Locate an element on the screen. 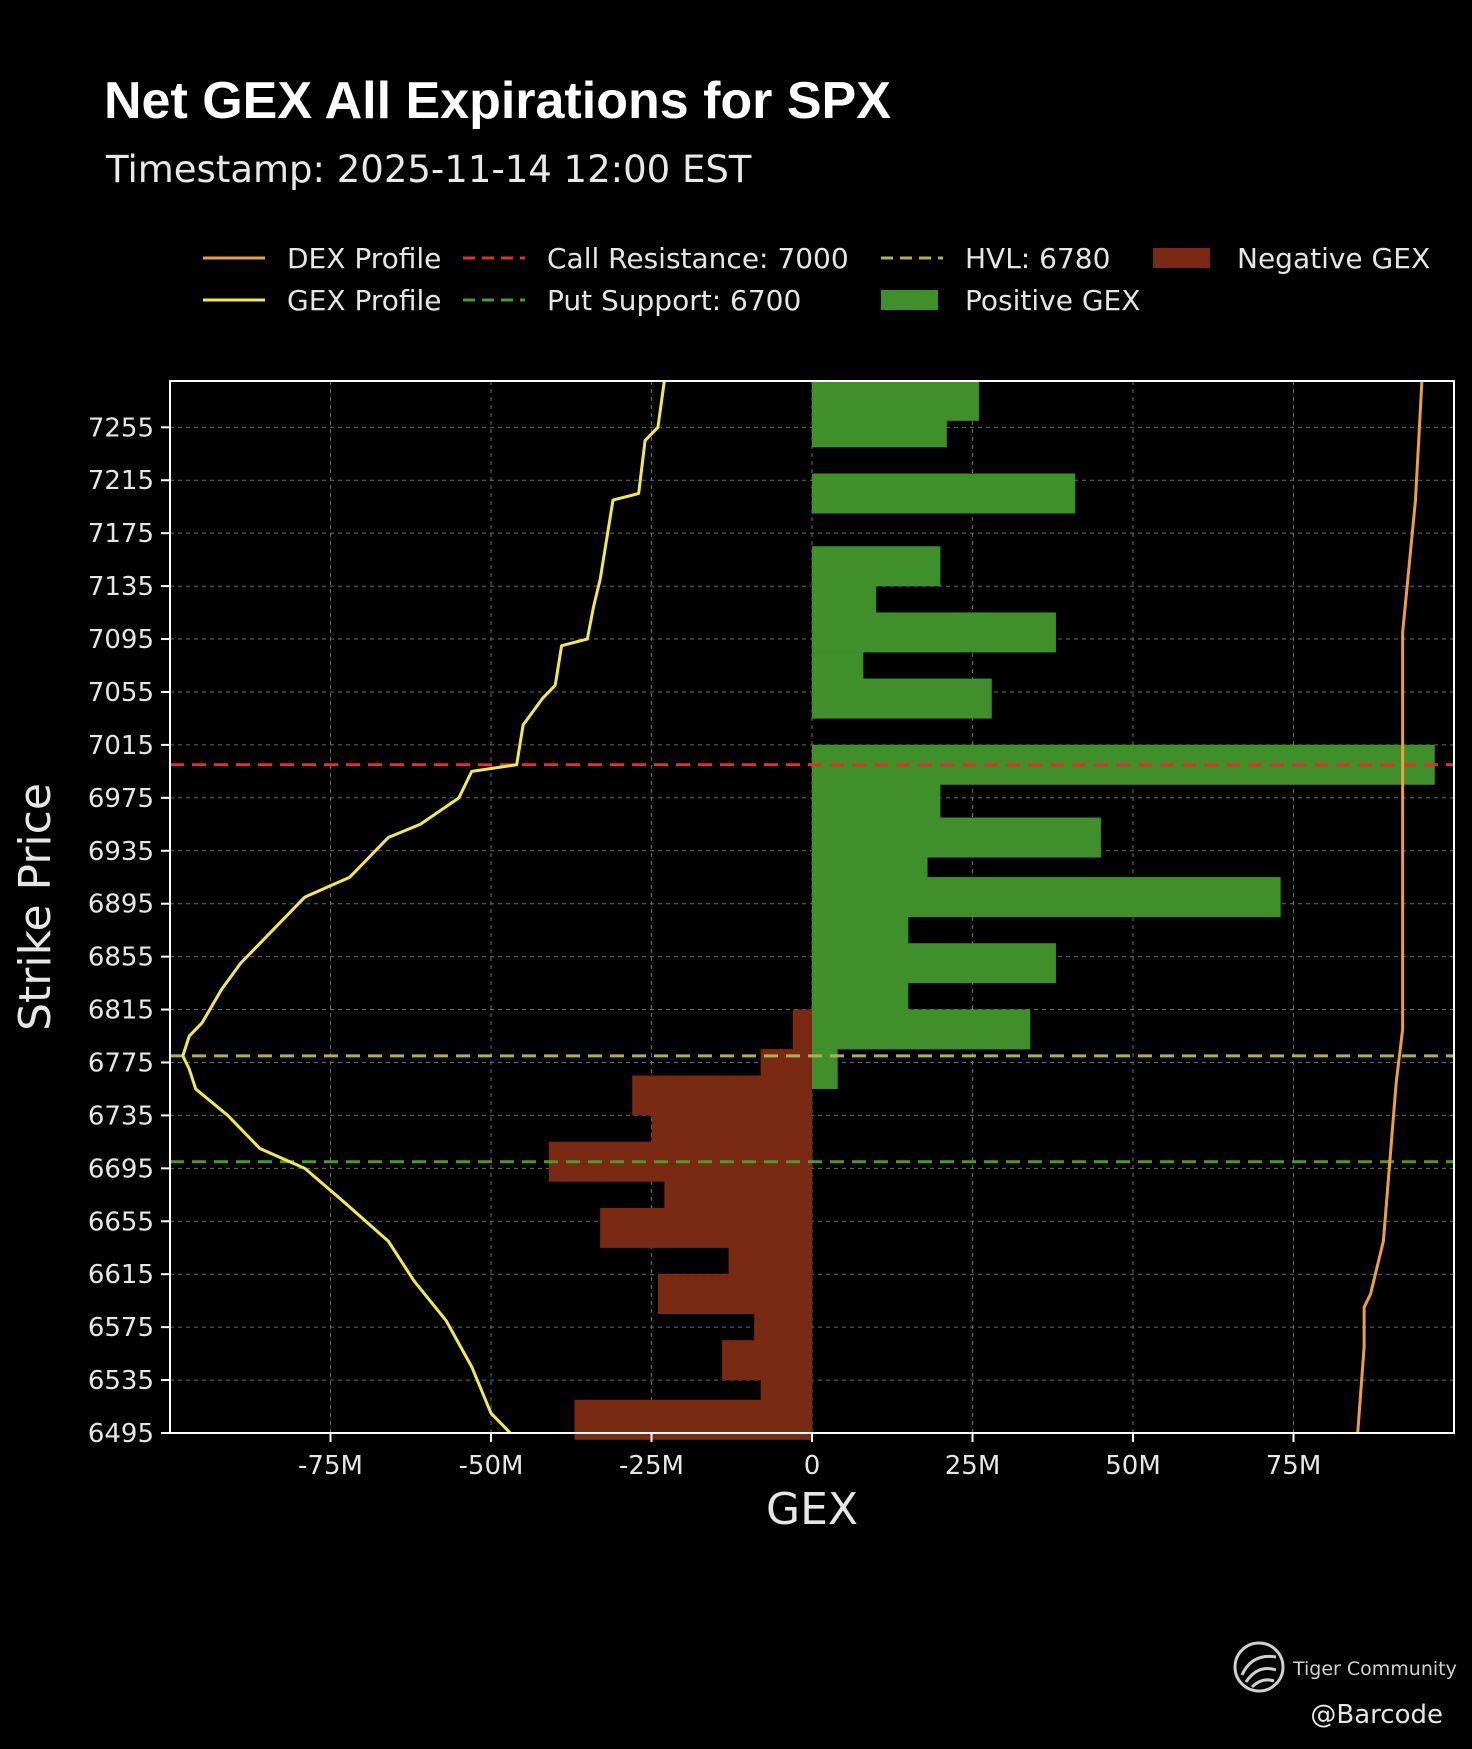  y-tick-label: 6975 is located at coordinates (121, 799).